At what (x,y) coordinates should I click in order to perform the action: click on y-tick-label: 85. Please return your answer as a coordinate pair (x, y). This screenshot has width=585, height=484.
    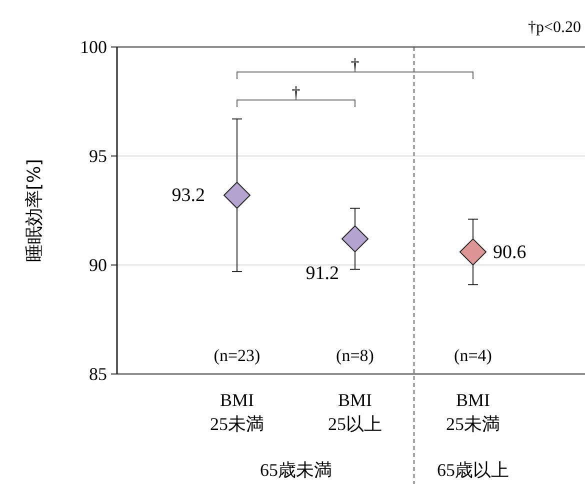
    Looking at the image, I should click on (98, 374).